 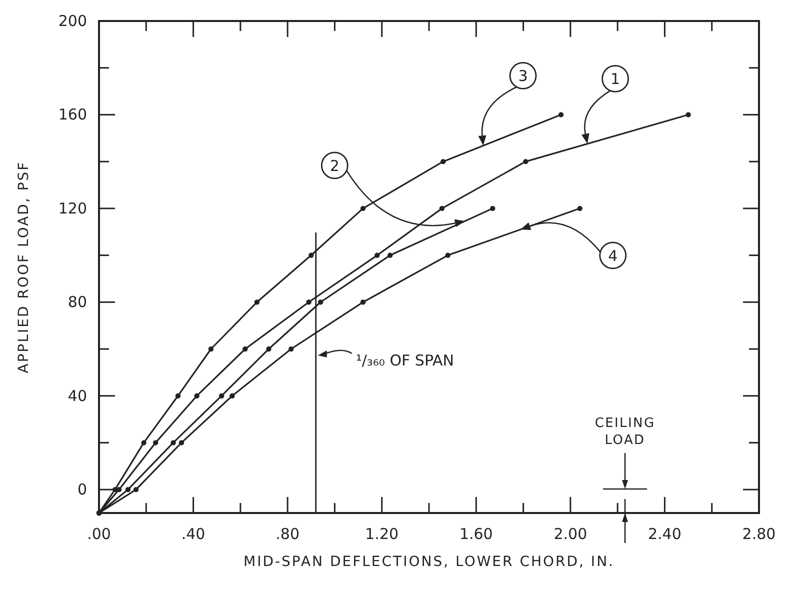 What do you see at coordinates (476, 534) in the screenshot?
I see `x-tick-label: 1.60` at bounding box center [476, 534].